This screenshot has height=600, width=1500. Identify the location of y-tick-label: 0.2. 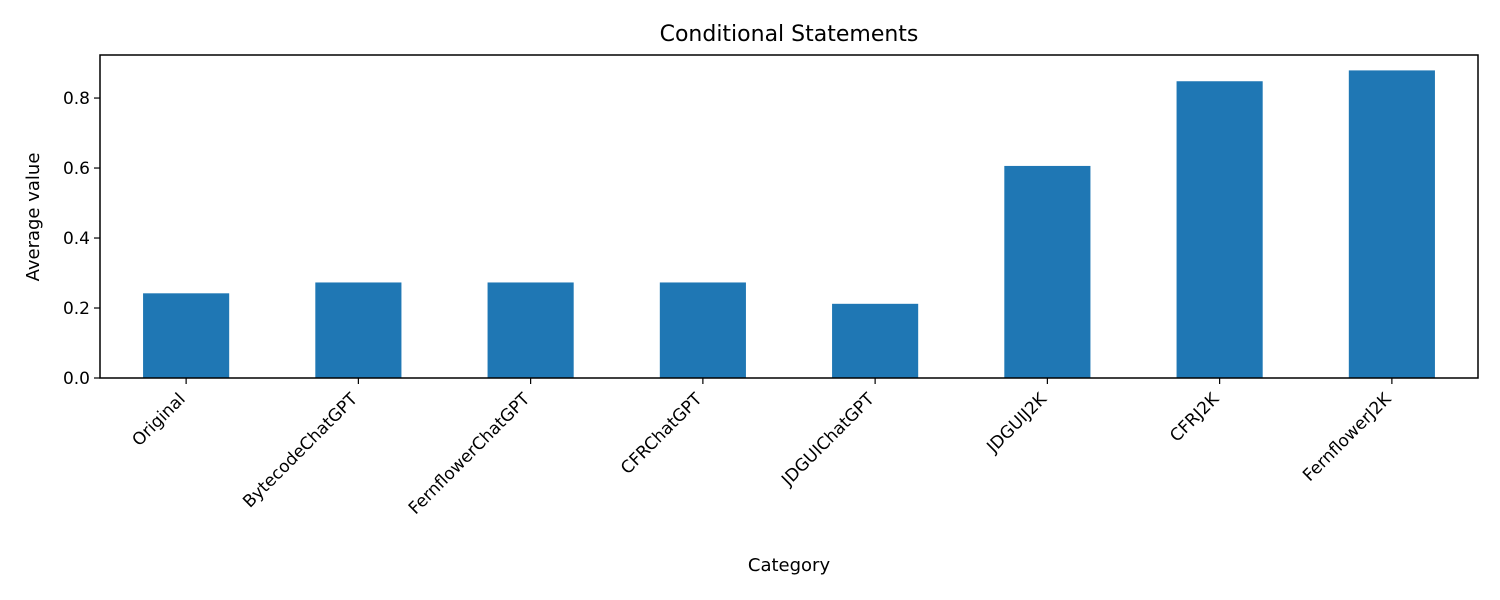
(76, 309).